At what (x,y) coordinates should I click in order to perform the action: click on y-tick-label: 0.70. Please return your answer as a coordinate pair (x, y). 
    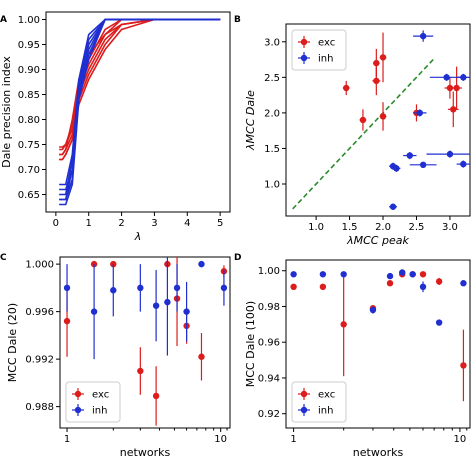
    Looking at the image, I should click on (29, 170).